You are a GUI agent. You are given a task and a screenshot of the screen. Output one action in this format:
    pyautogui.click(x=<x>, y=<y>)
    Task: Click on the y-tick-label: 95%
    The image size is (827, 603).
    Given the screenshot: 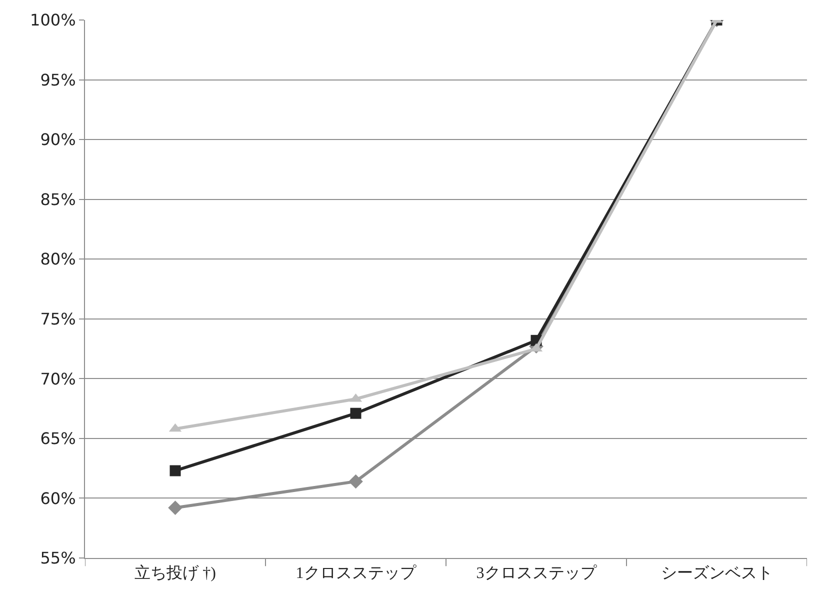 What is the action you would take?
    pyautogui.click(x=58, y=80)
    